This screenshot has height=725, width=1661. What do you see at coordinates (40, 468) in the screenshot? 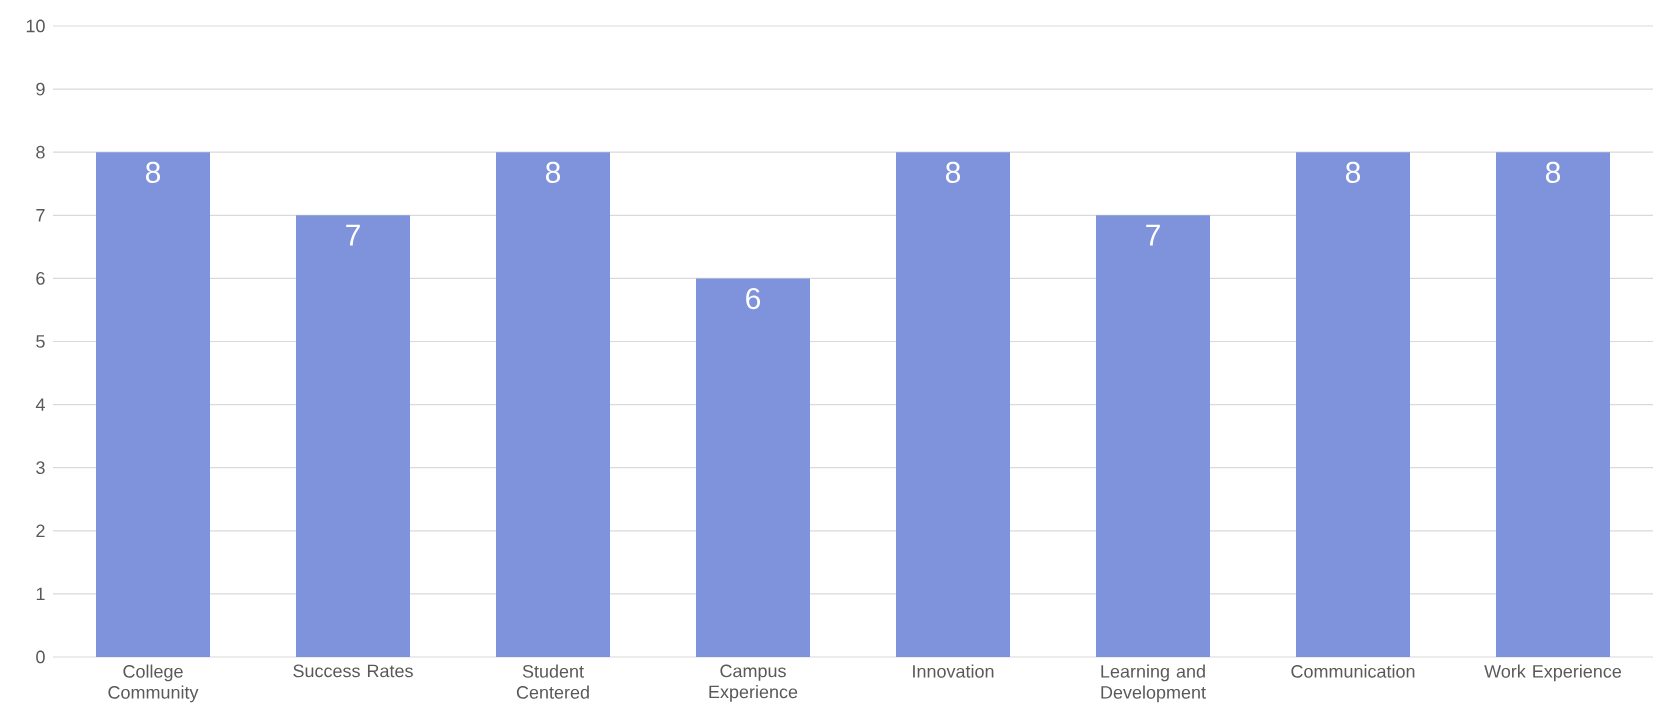
I see `y-tick-label: 3` at bounding box center [40, 468].